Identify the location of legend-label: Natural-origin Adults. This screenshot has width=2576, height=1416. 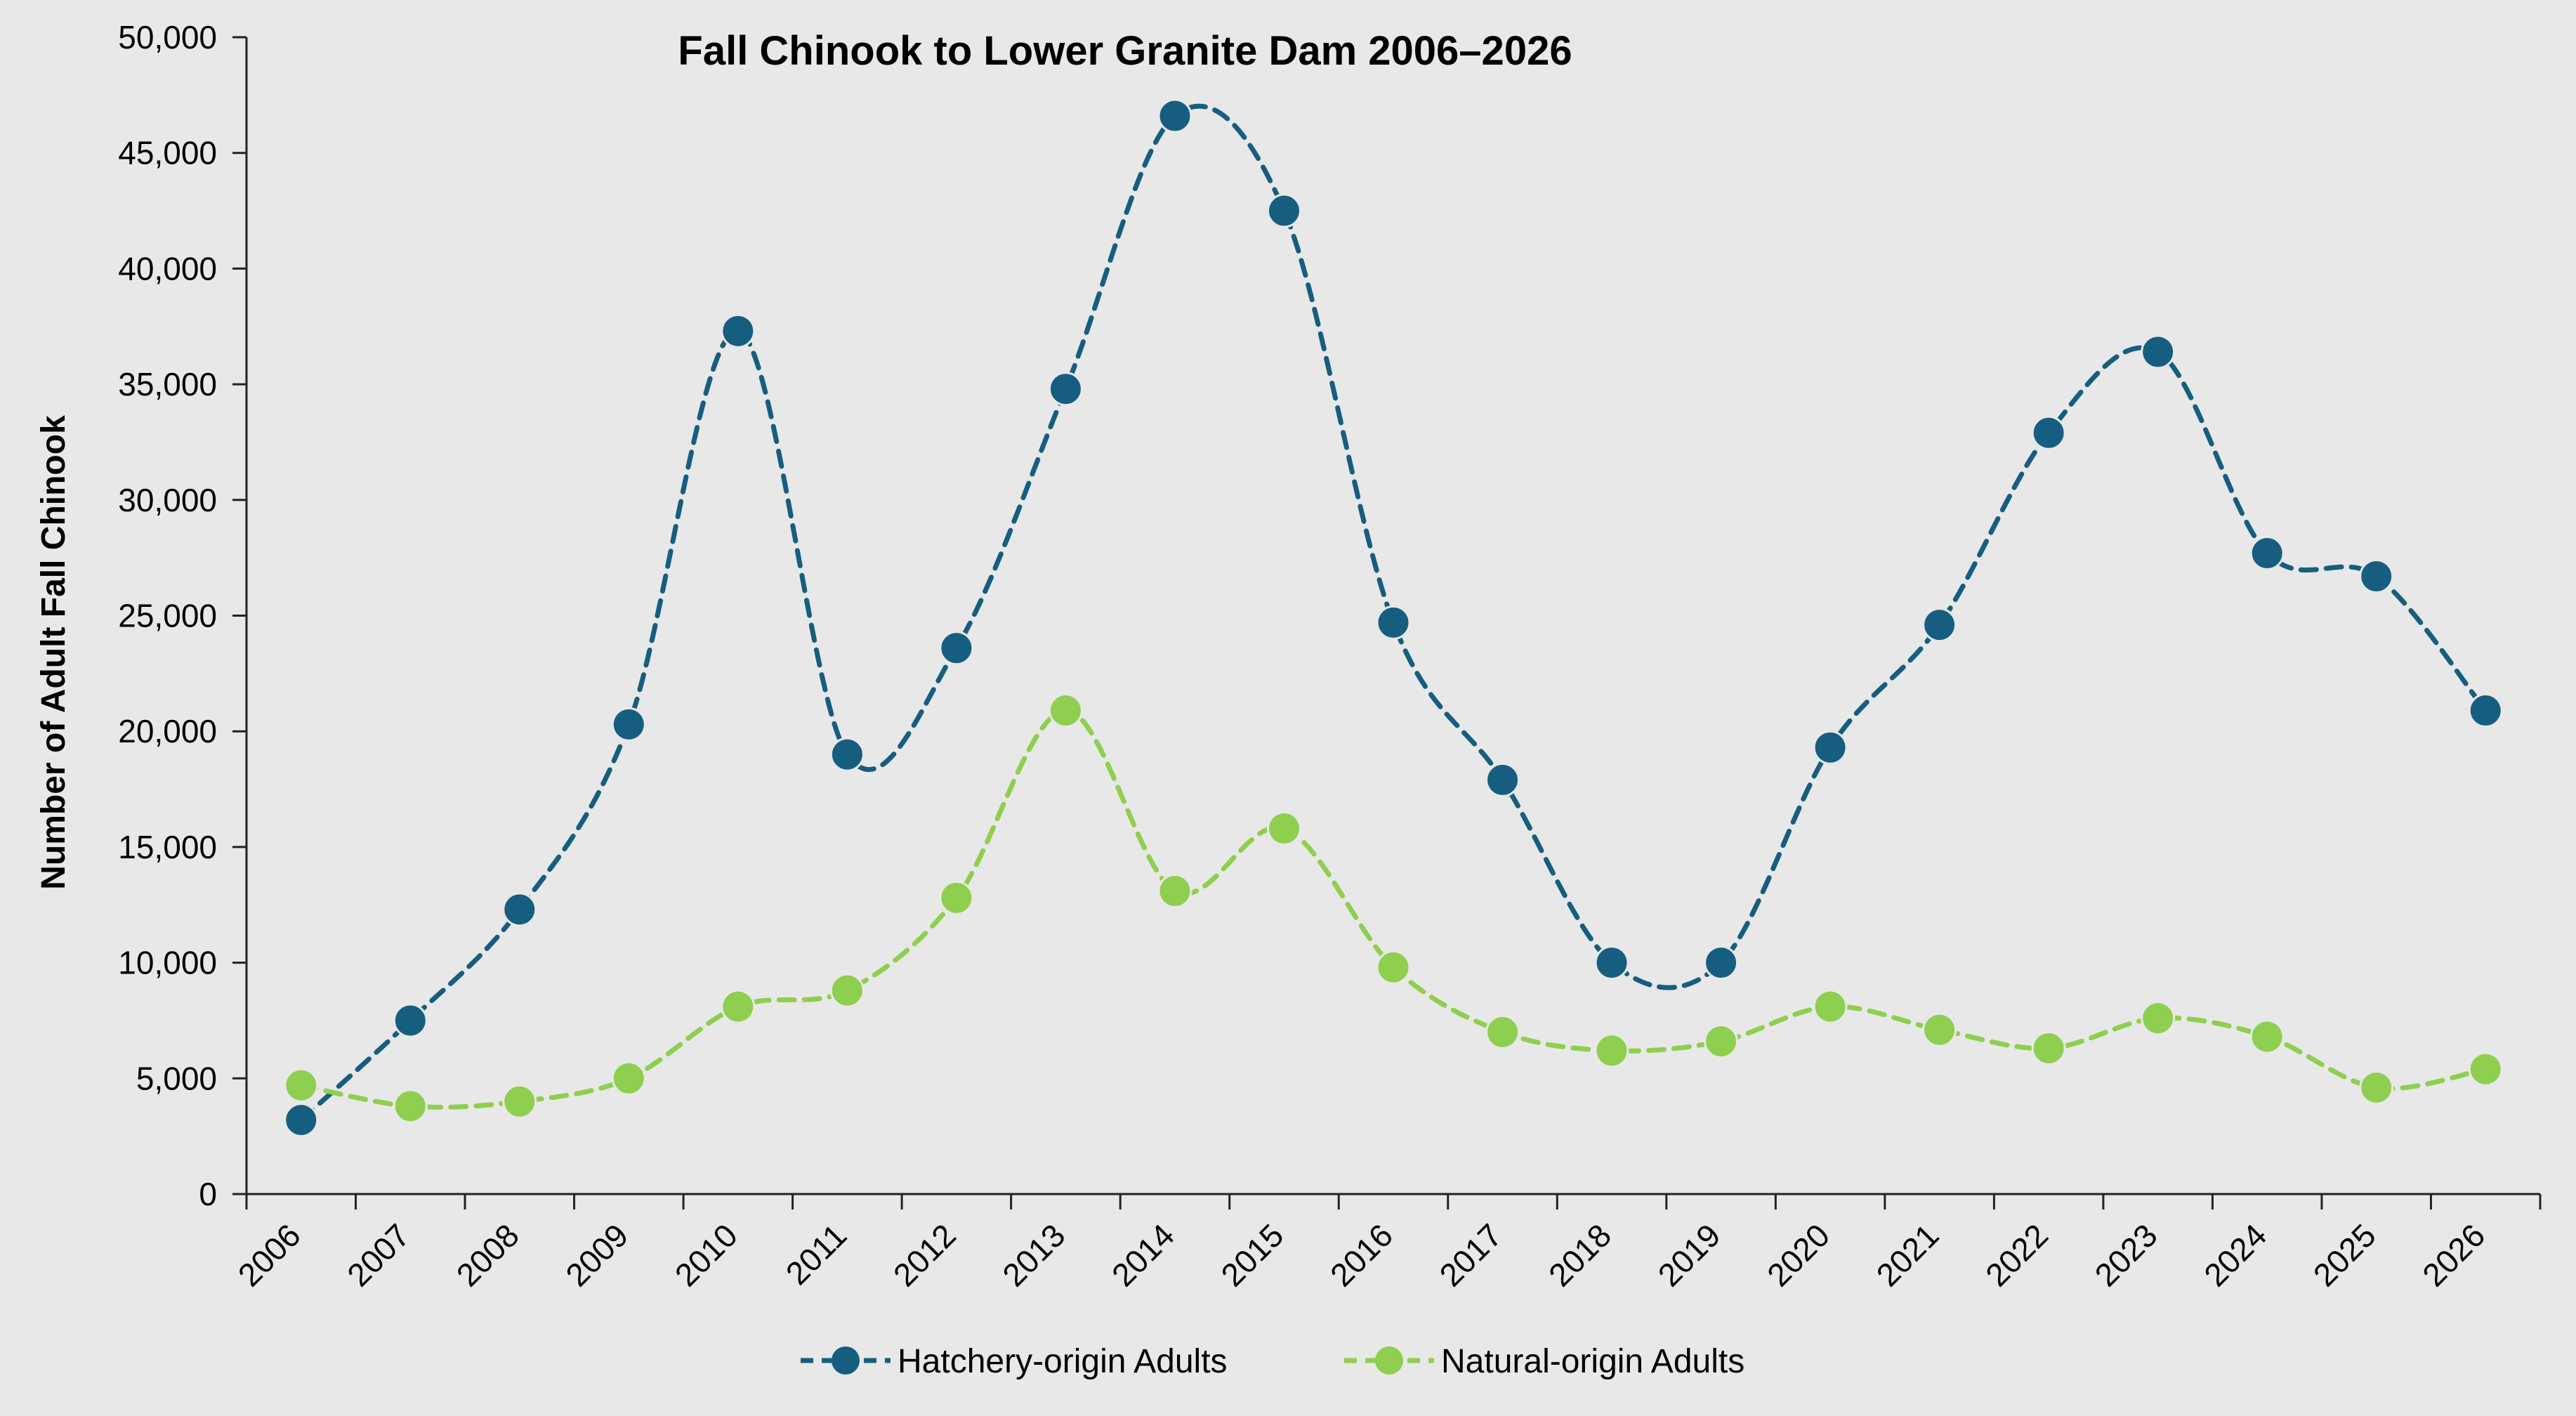
(1592, 1361).